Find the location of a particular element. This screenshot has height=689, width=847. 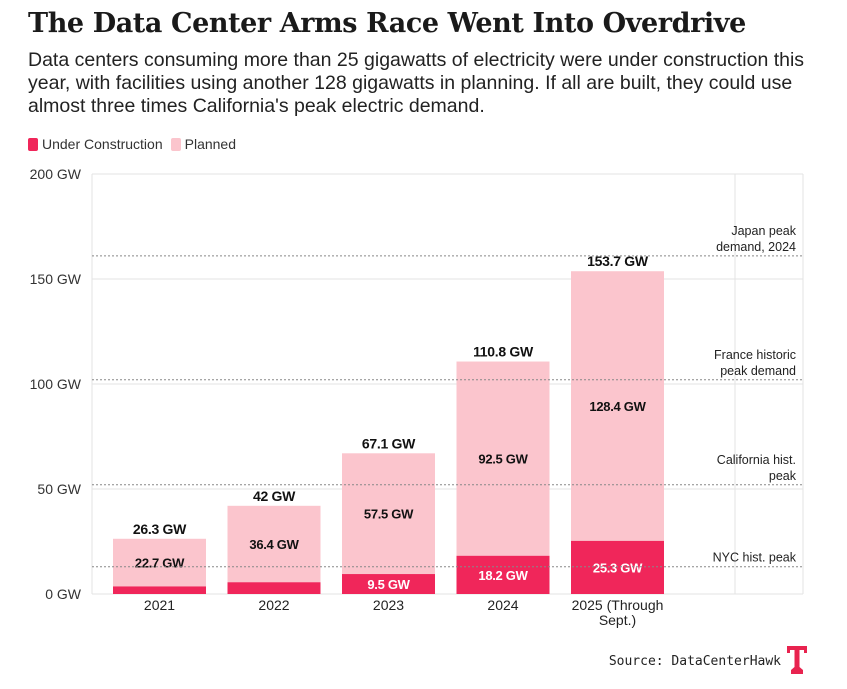

total-label: 42 GW is located at coordinates (274, 496).